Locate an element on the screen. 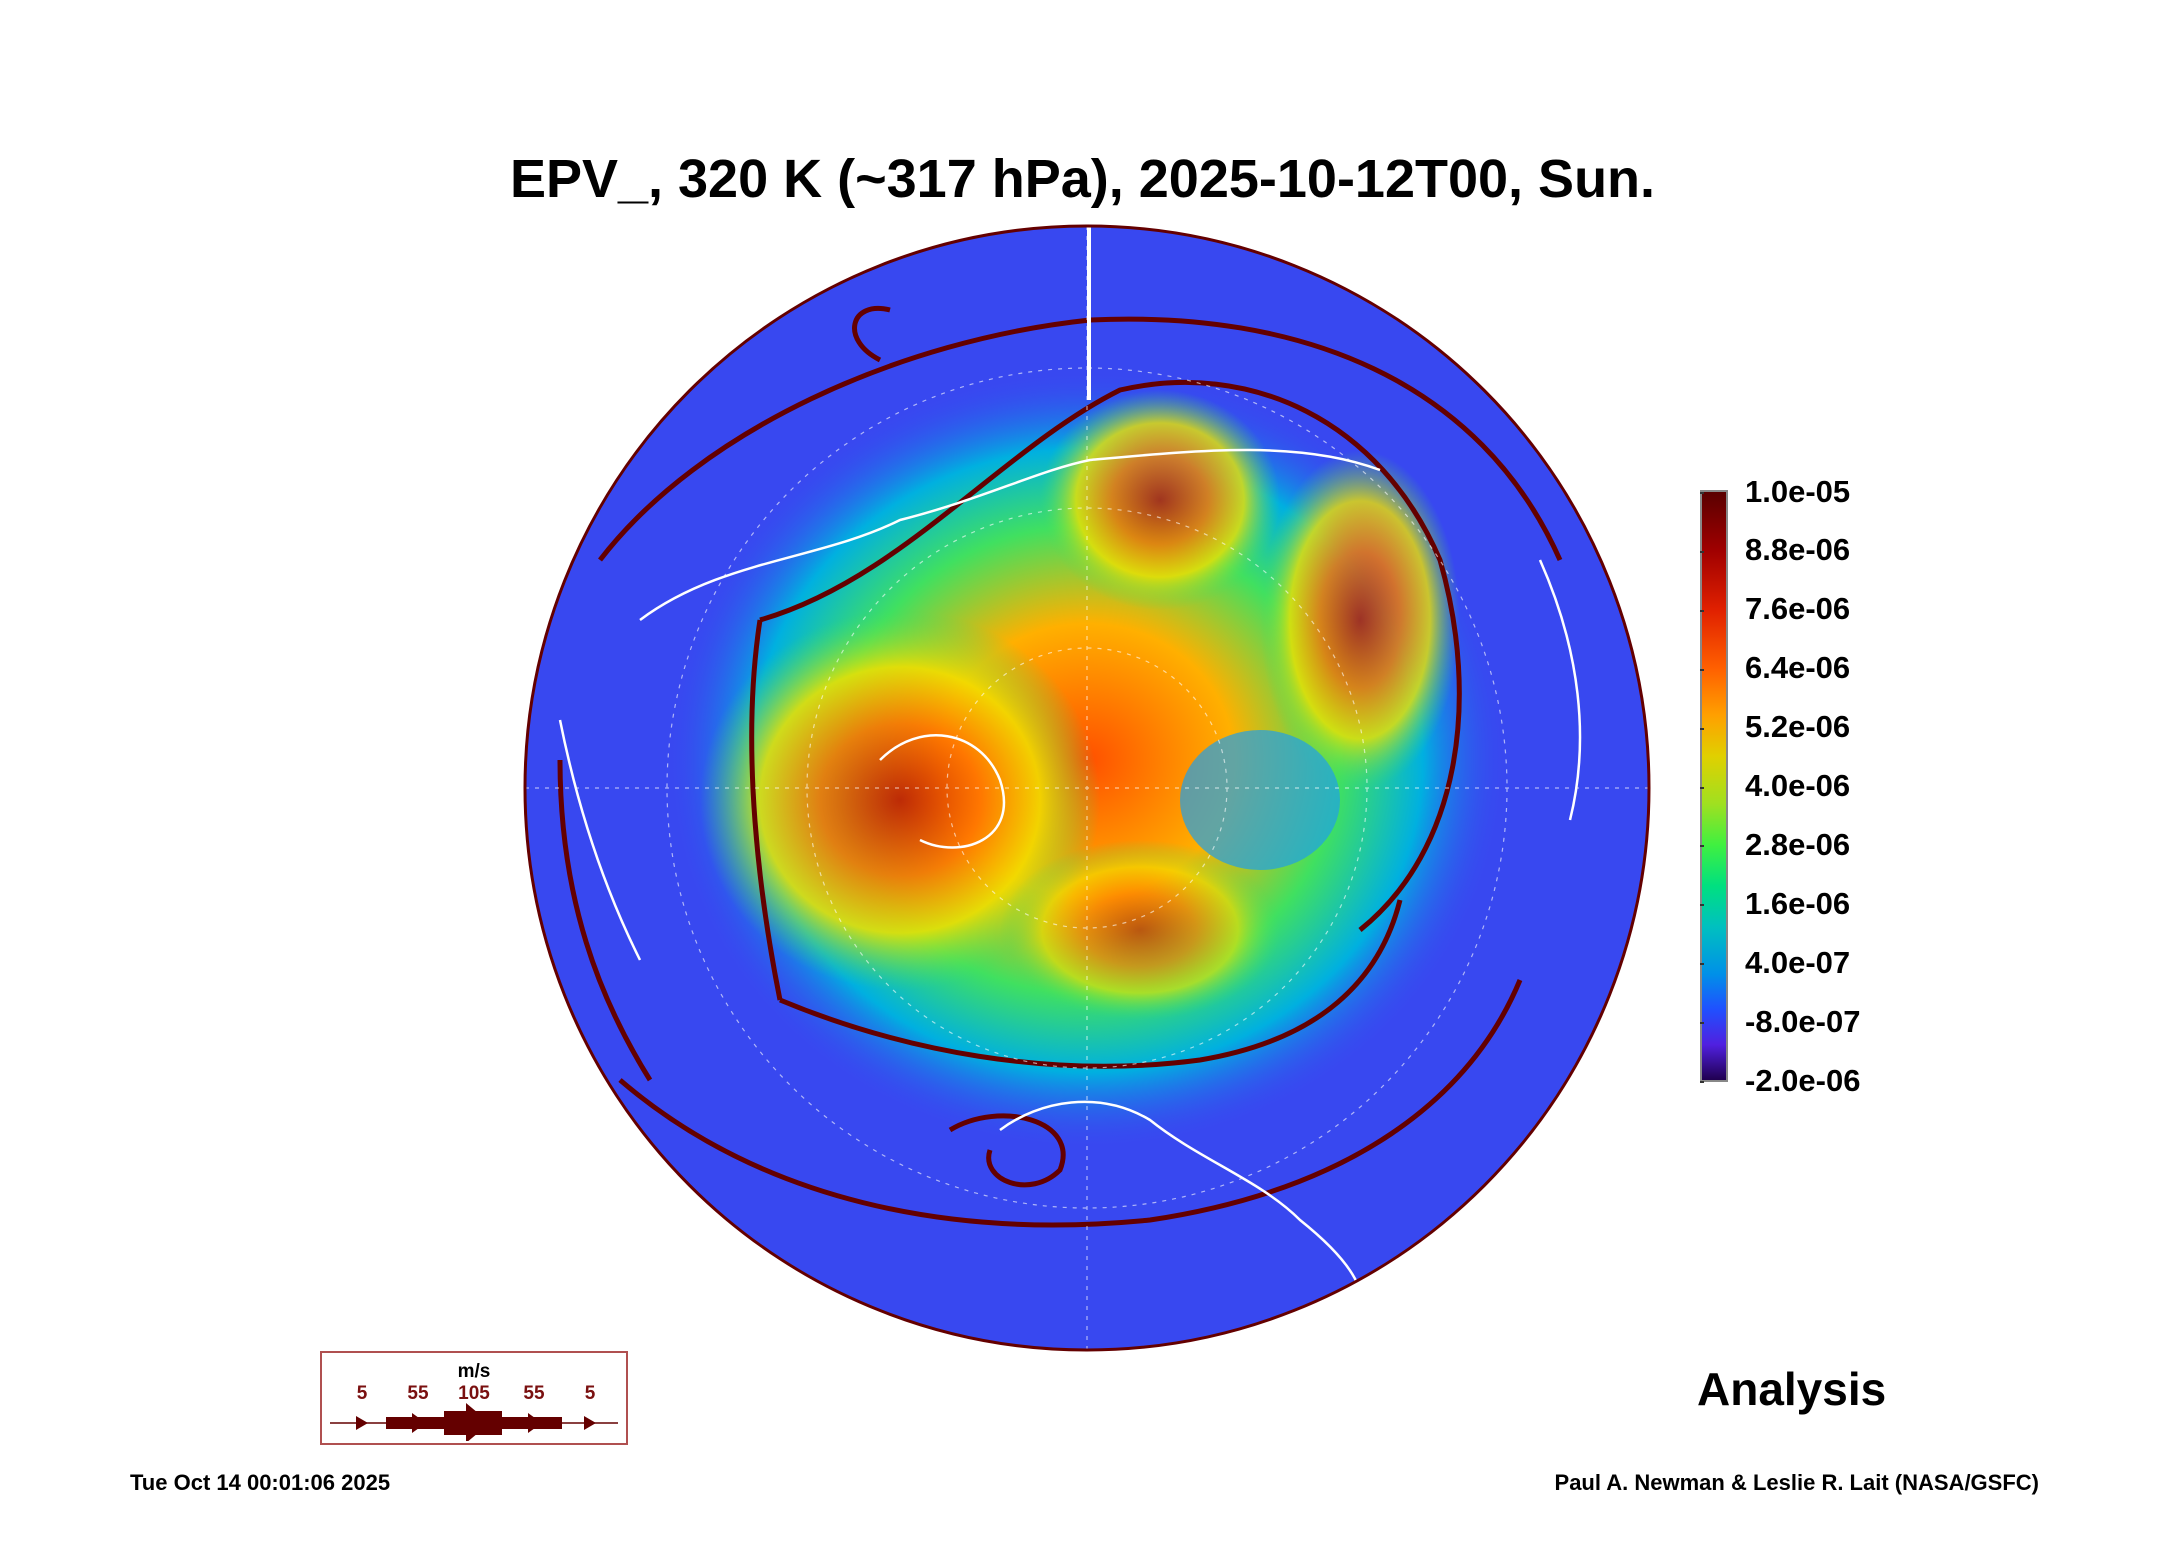  colorbar-tick-label: 2.8e-06 is located at coordinates (1798, 844).